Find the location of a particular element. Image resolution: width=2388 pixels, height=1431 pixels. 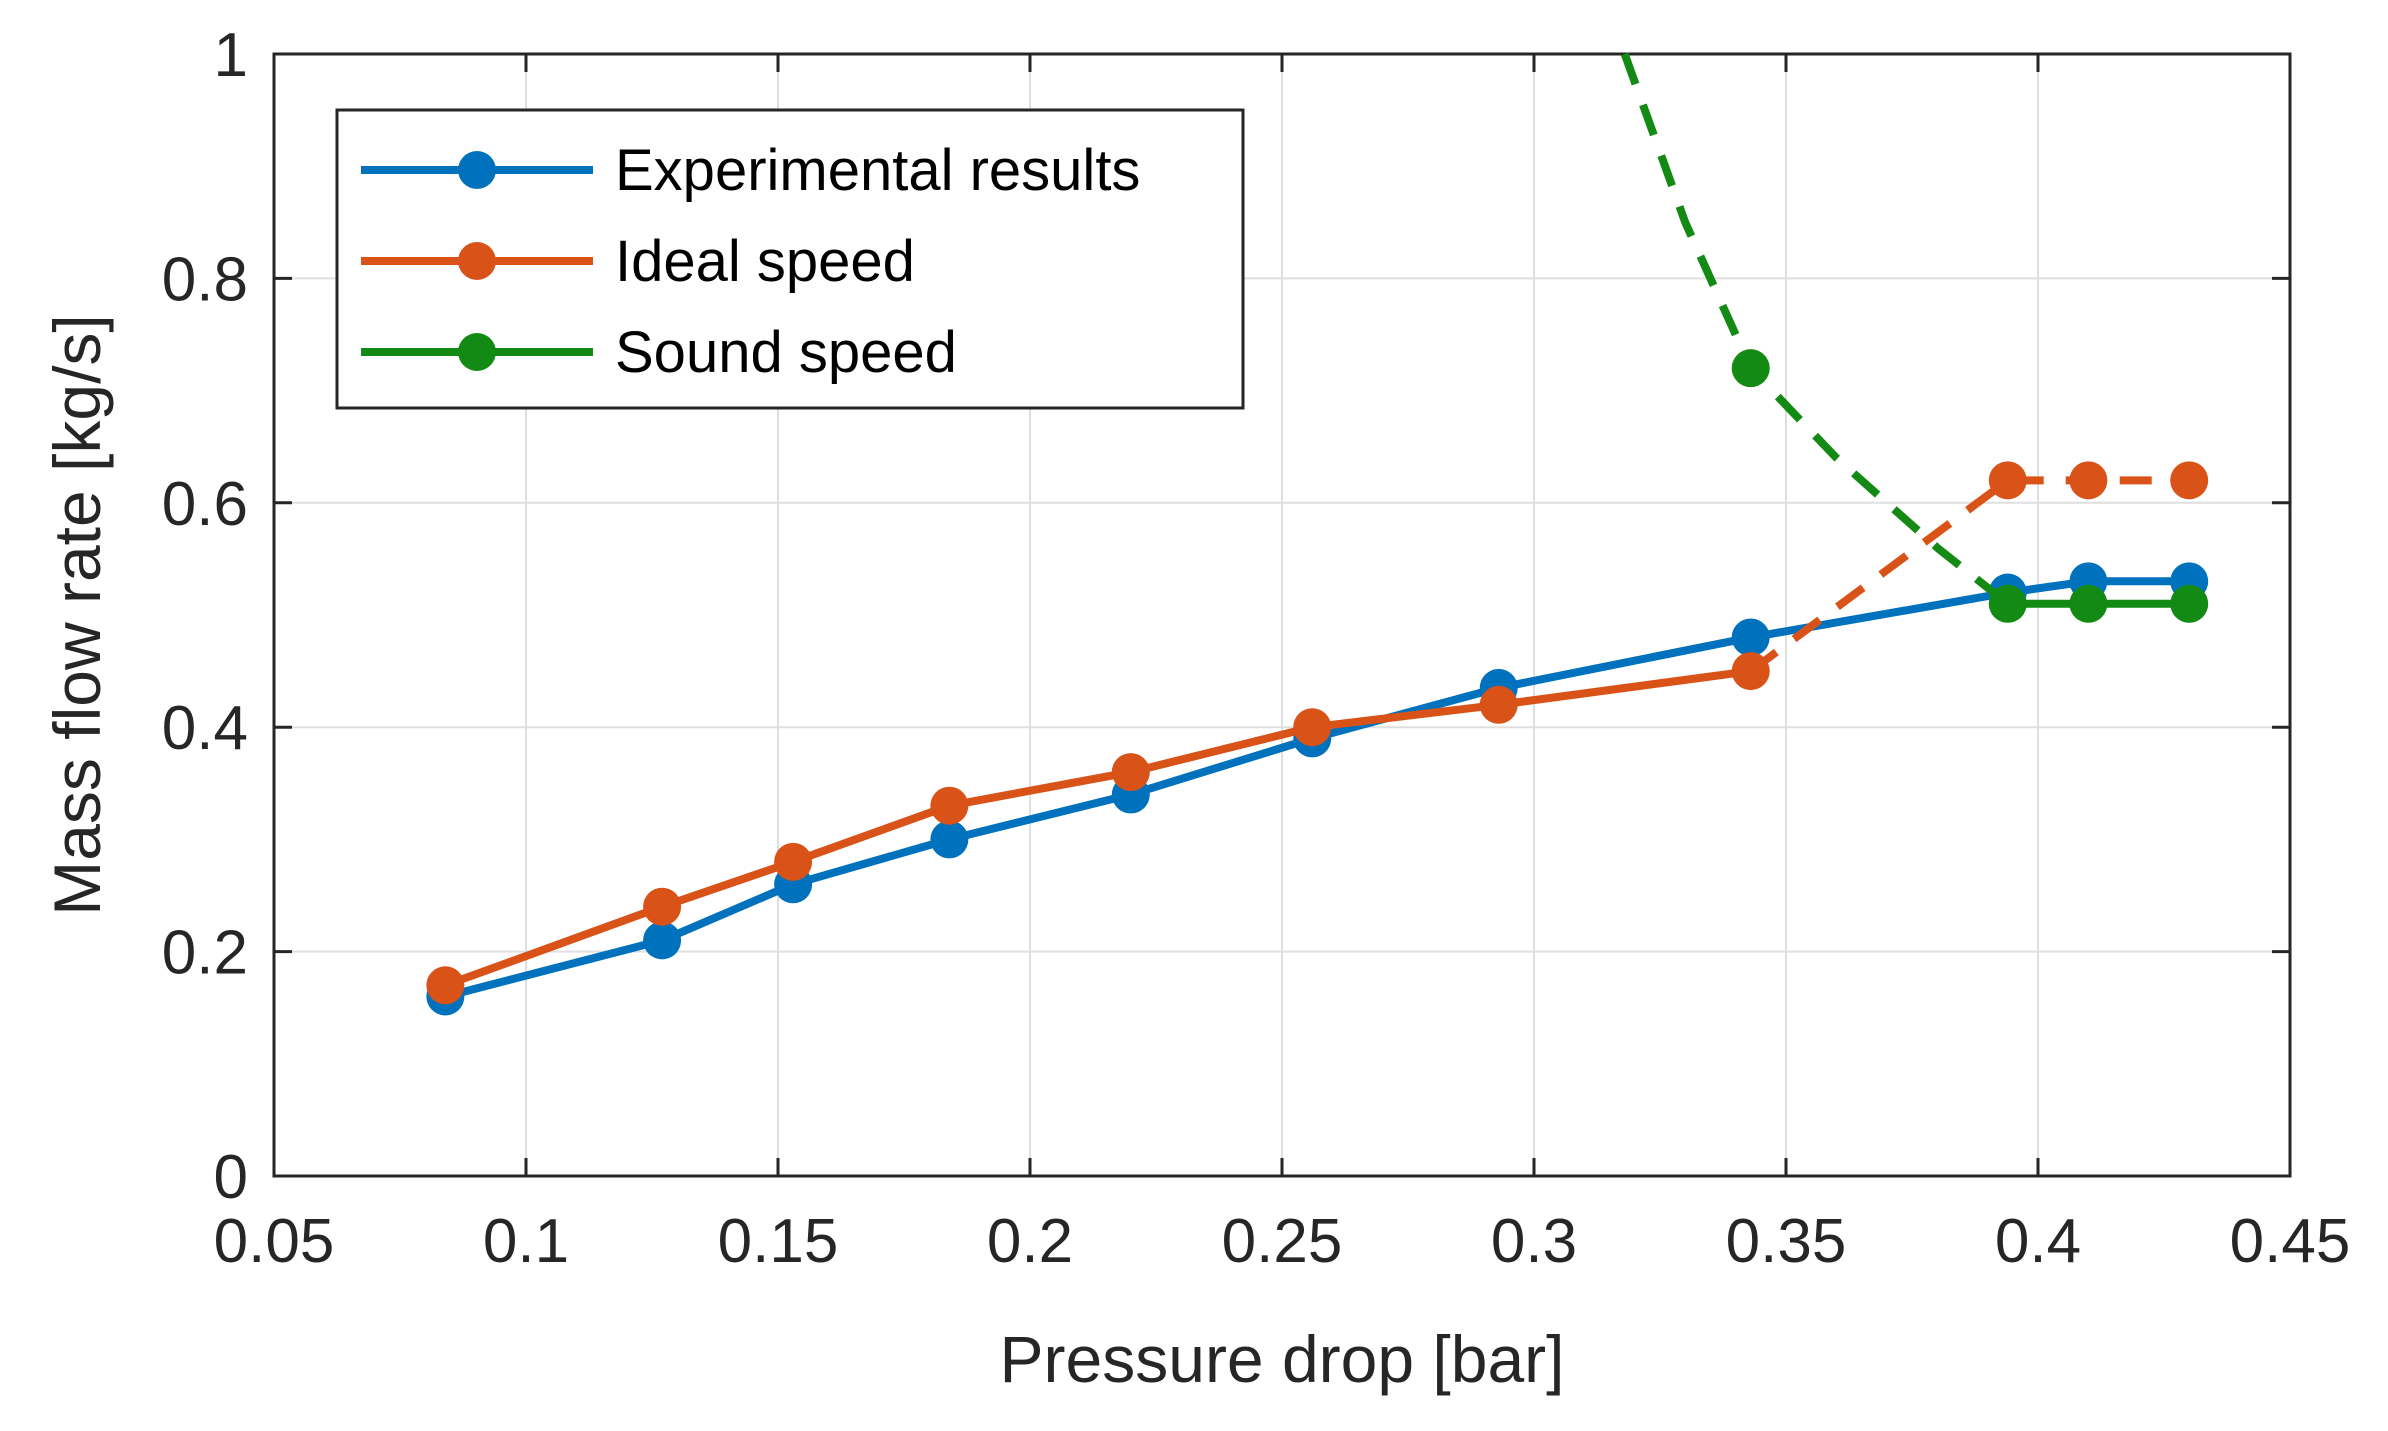

y-tick-label: 0.6 is located at coordinates (205, 504).